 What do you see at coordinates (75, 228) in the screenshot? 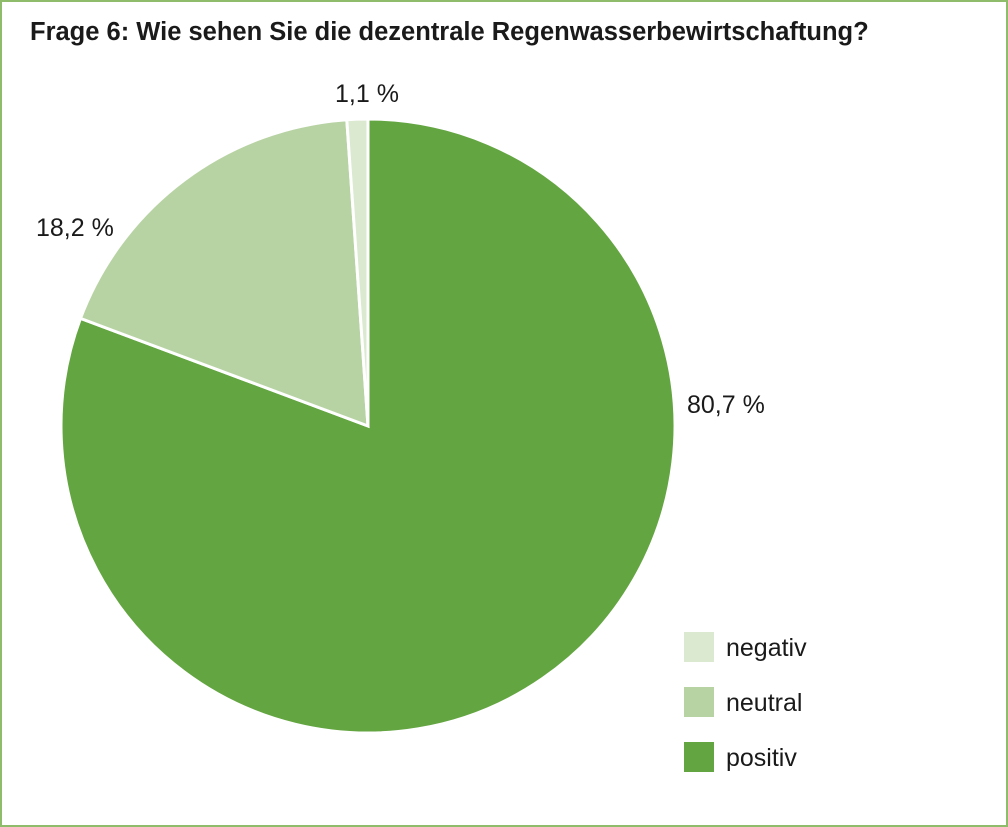
I see `slice-label-neutral: 18,2 %` at bounding box center [75, 228].